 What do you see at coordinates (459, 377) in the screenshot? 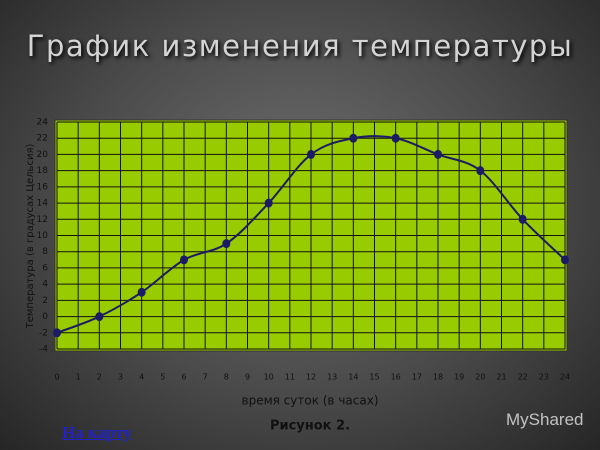
I see `x-tick-label: 19` at bounding box center [459, 377].